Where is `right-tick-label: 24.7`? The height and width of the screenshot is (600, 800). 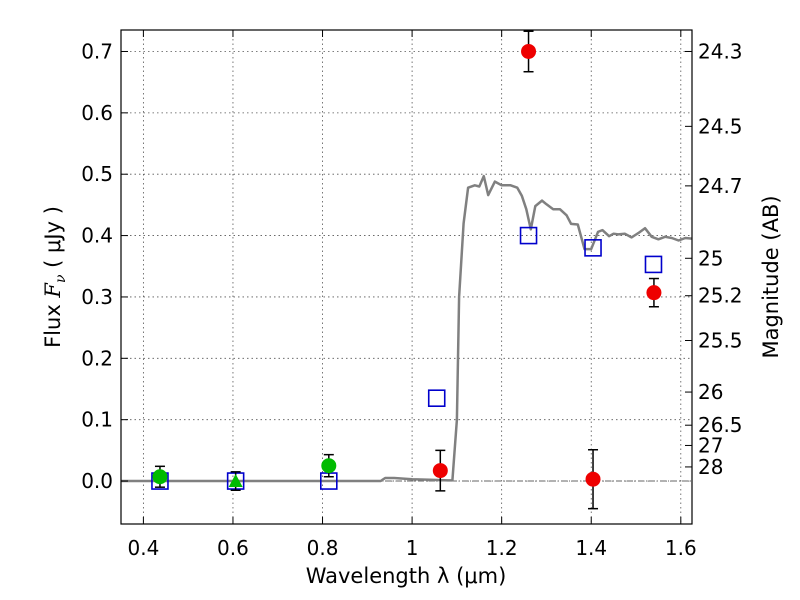
right-tick-label: 24.7 is located at coordinates (720, 186).